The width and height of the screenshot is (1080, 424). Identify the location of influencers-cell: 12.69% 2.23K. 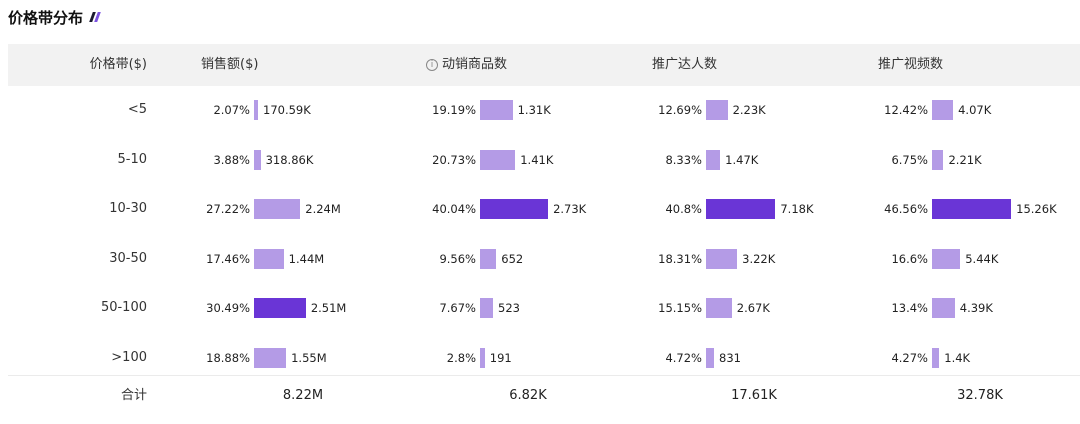
(752, 110).